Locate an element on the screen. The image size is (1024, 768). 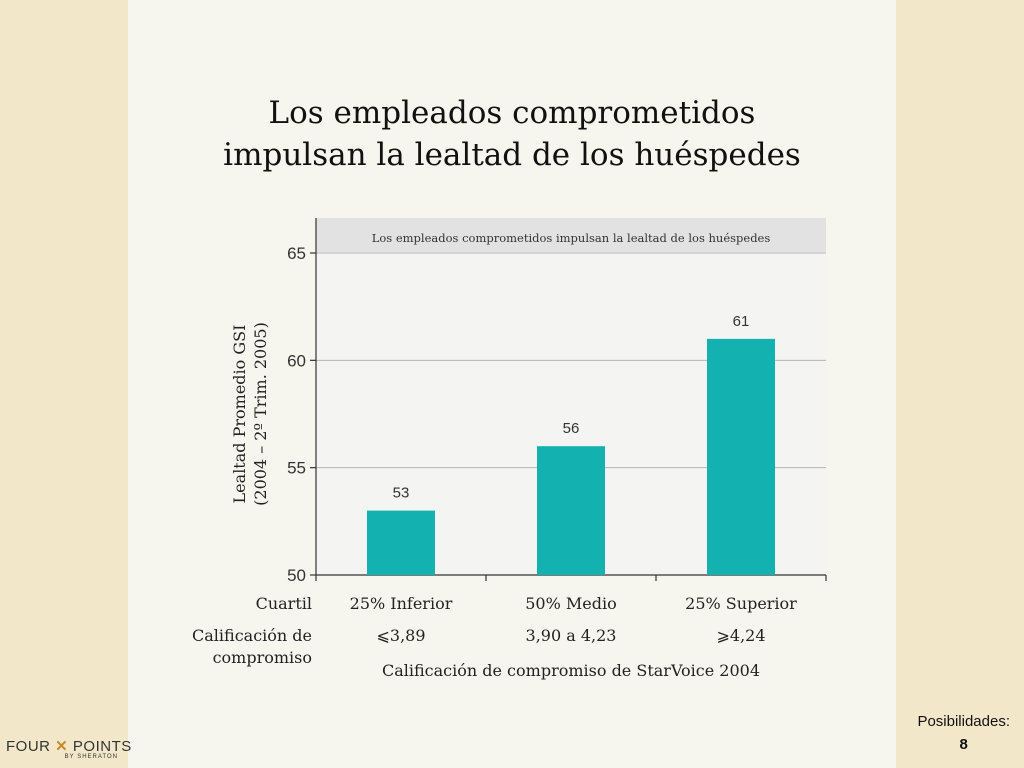
four-points-logo: FOUR ✕ POINTS BY SHERATON is located at coordinates (68, 748).